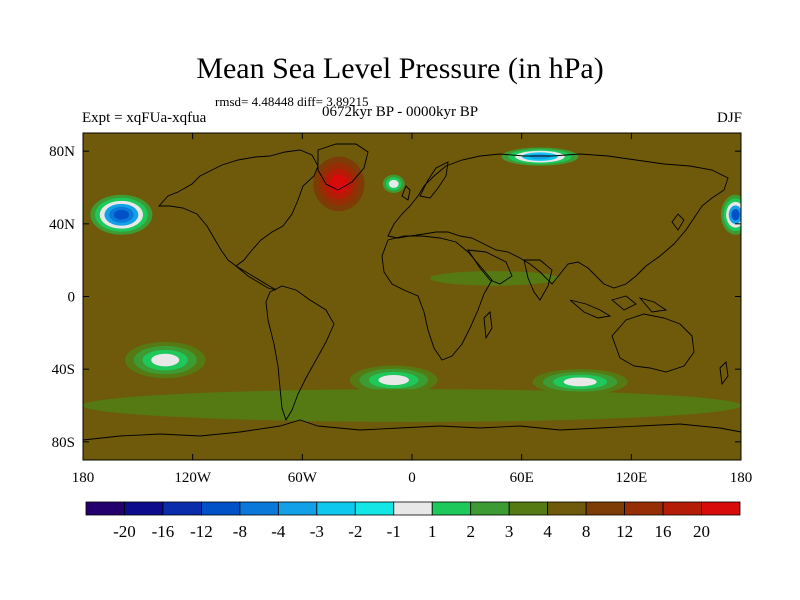 Image resolution: width=800 pixels, height=600 pixels. What do you see at coordinates (355, 531) in the screenshot?
I see `colorbar-label: -2` at bounding box center [355, 531].